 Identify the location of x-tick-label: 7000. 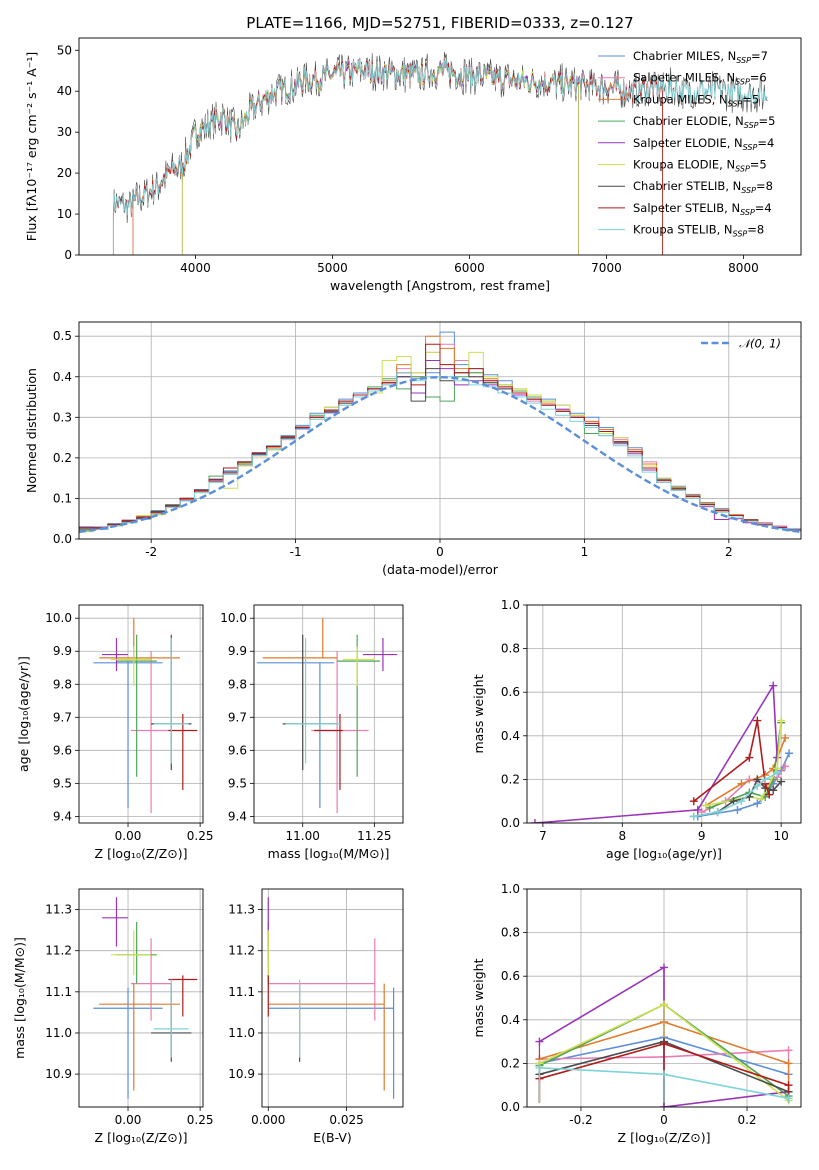
(606, 268).